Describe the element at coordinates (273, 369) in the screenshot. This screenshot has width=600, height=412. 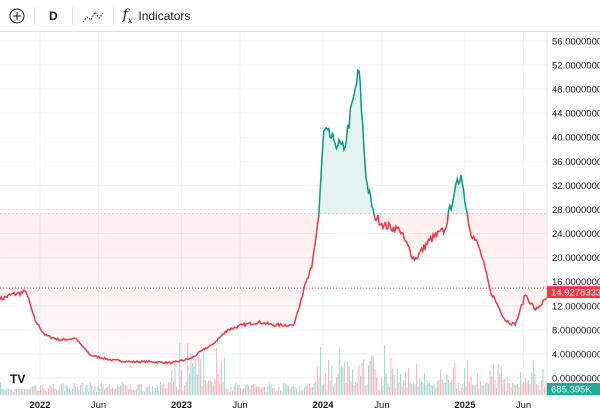
I see `volume-bars` at that location.